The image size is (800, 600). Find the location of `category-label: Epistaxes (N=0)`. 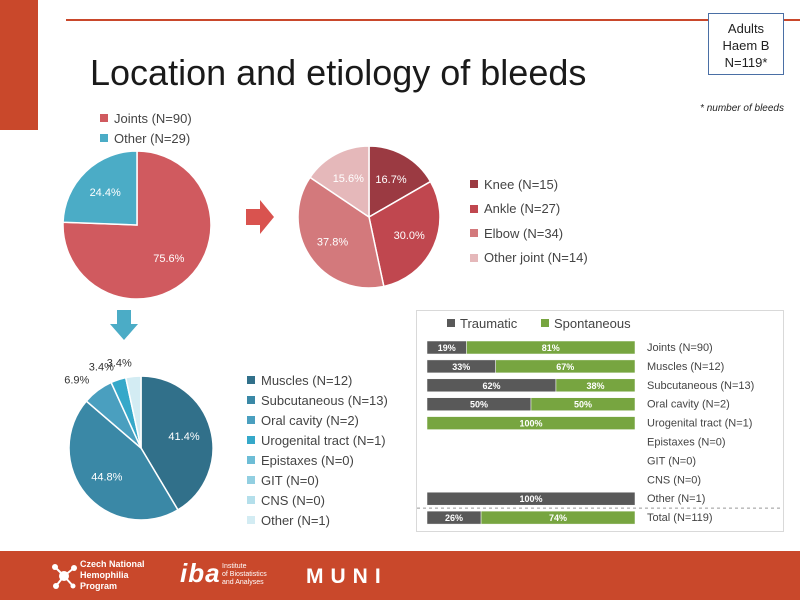

category-label: Epistaxes (N=0) is located at coordinates (686, 443).